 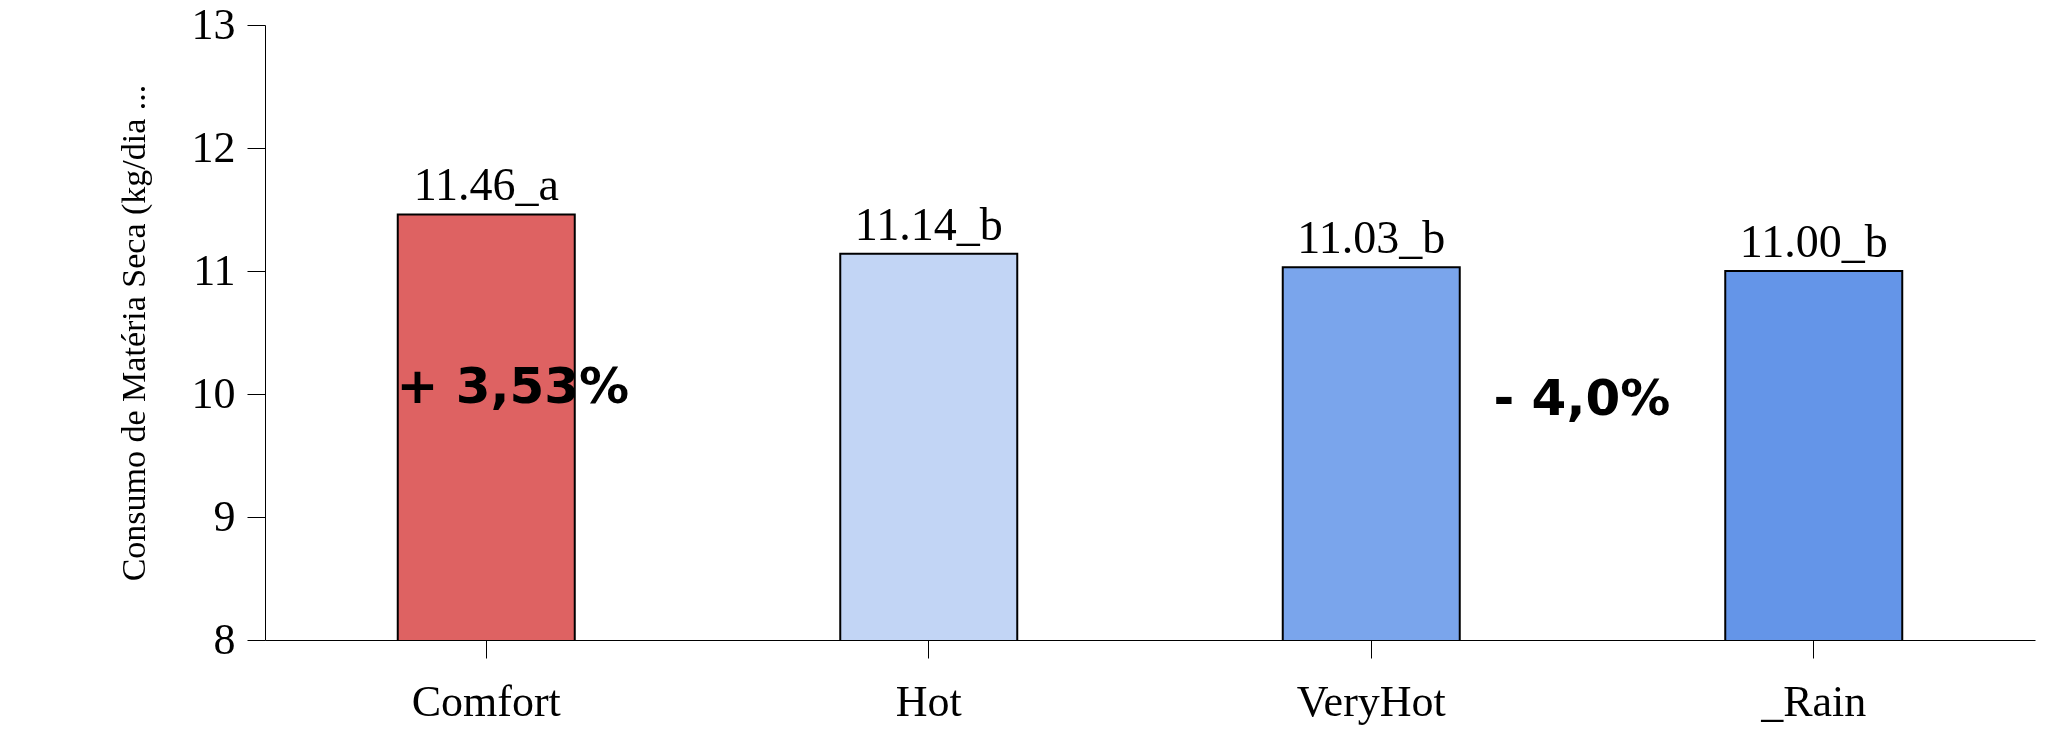 I want to click on x-tick-label: _Rain, so click(x=1813, y=701).